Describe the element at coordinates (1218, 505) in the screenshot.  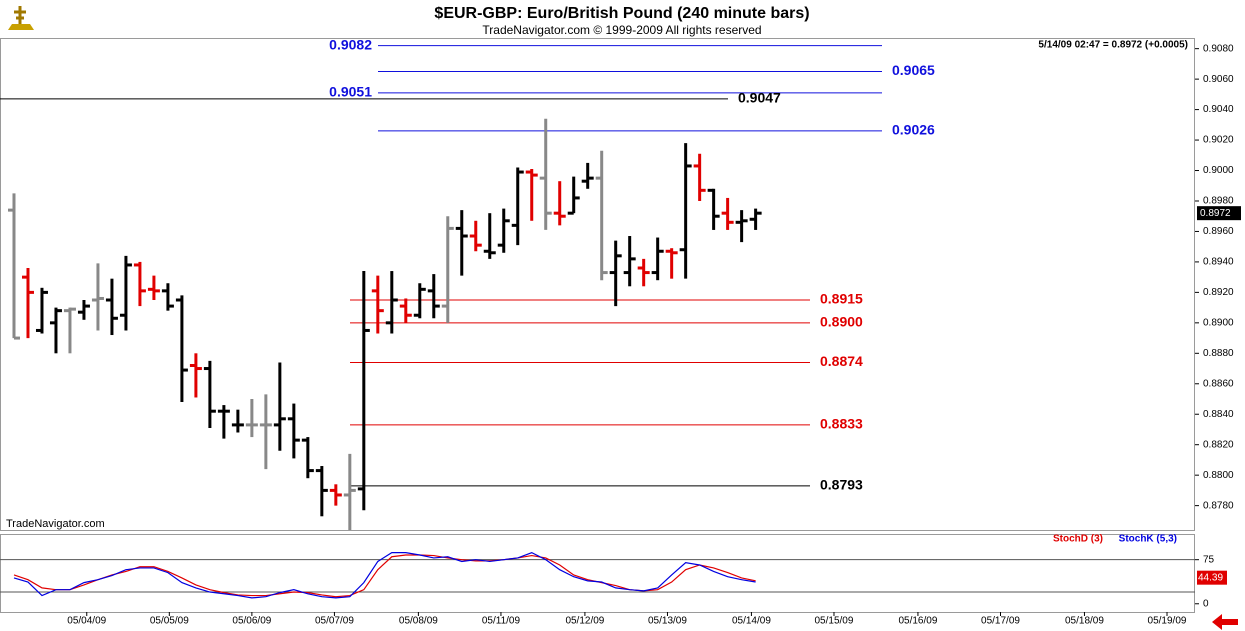
I see `y-tick-label: 0.8780` at that location.